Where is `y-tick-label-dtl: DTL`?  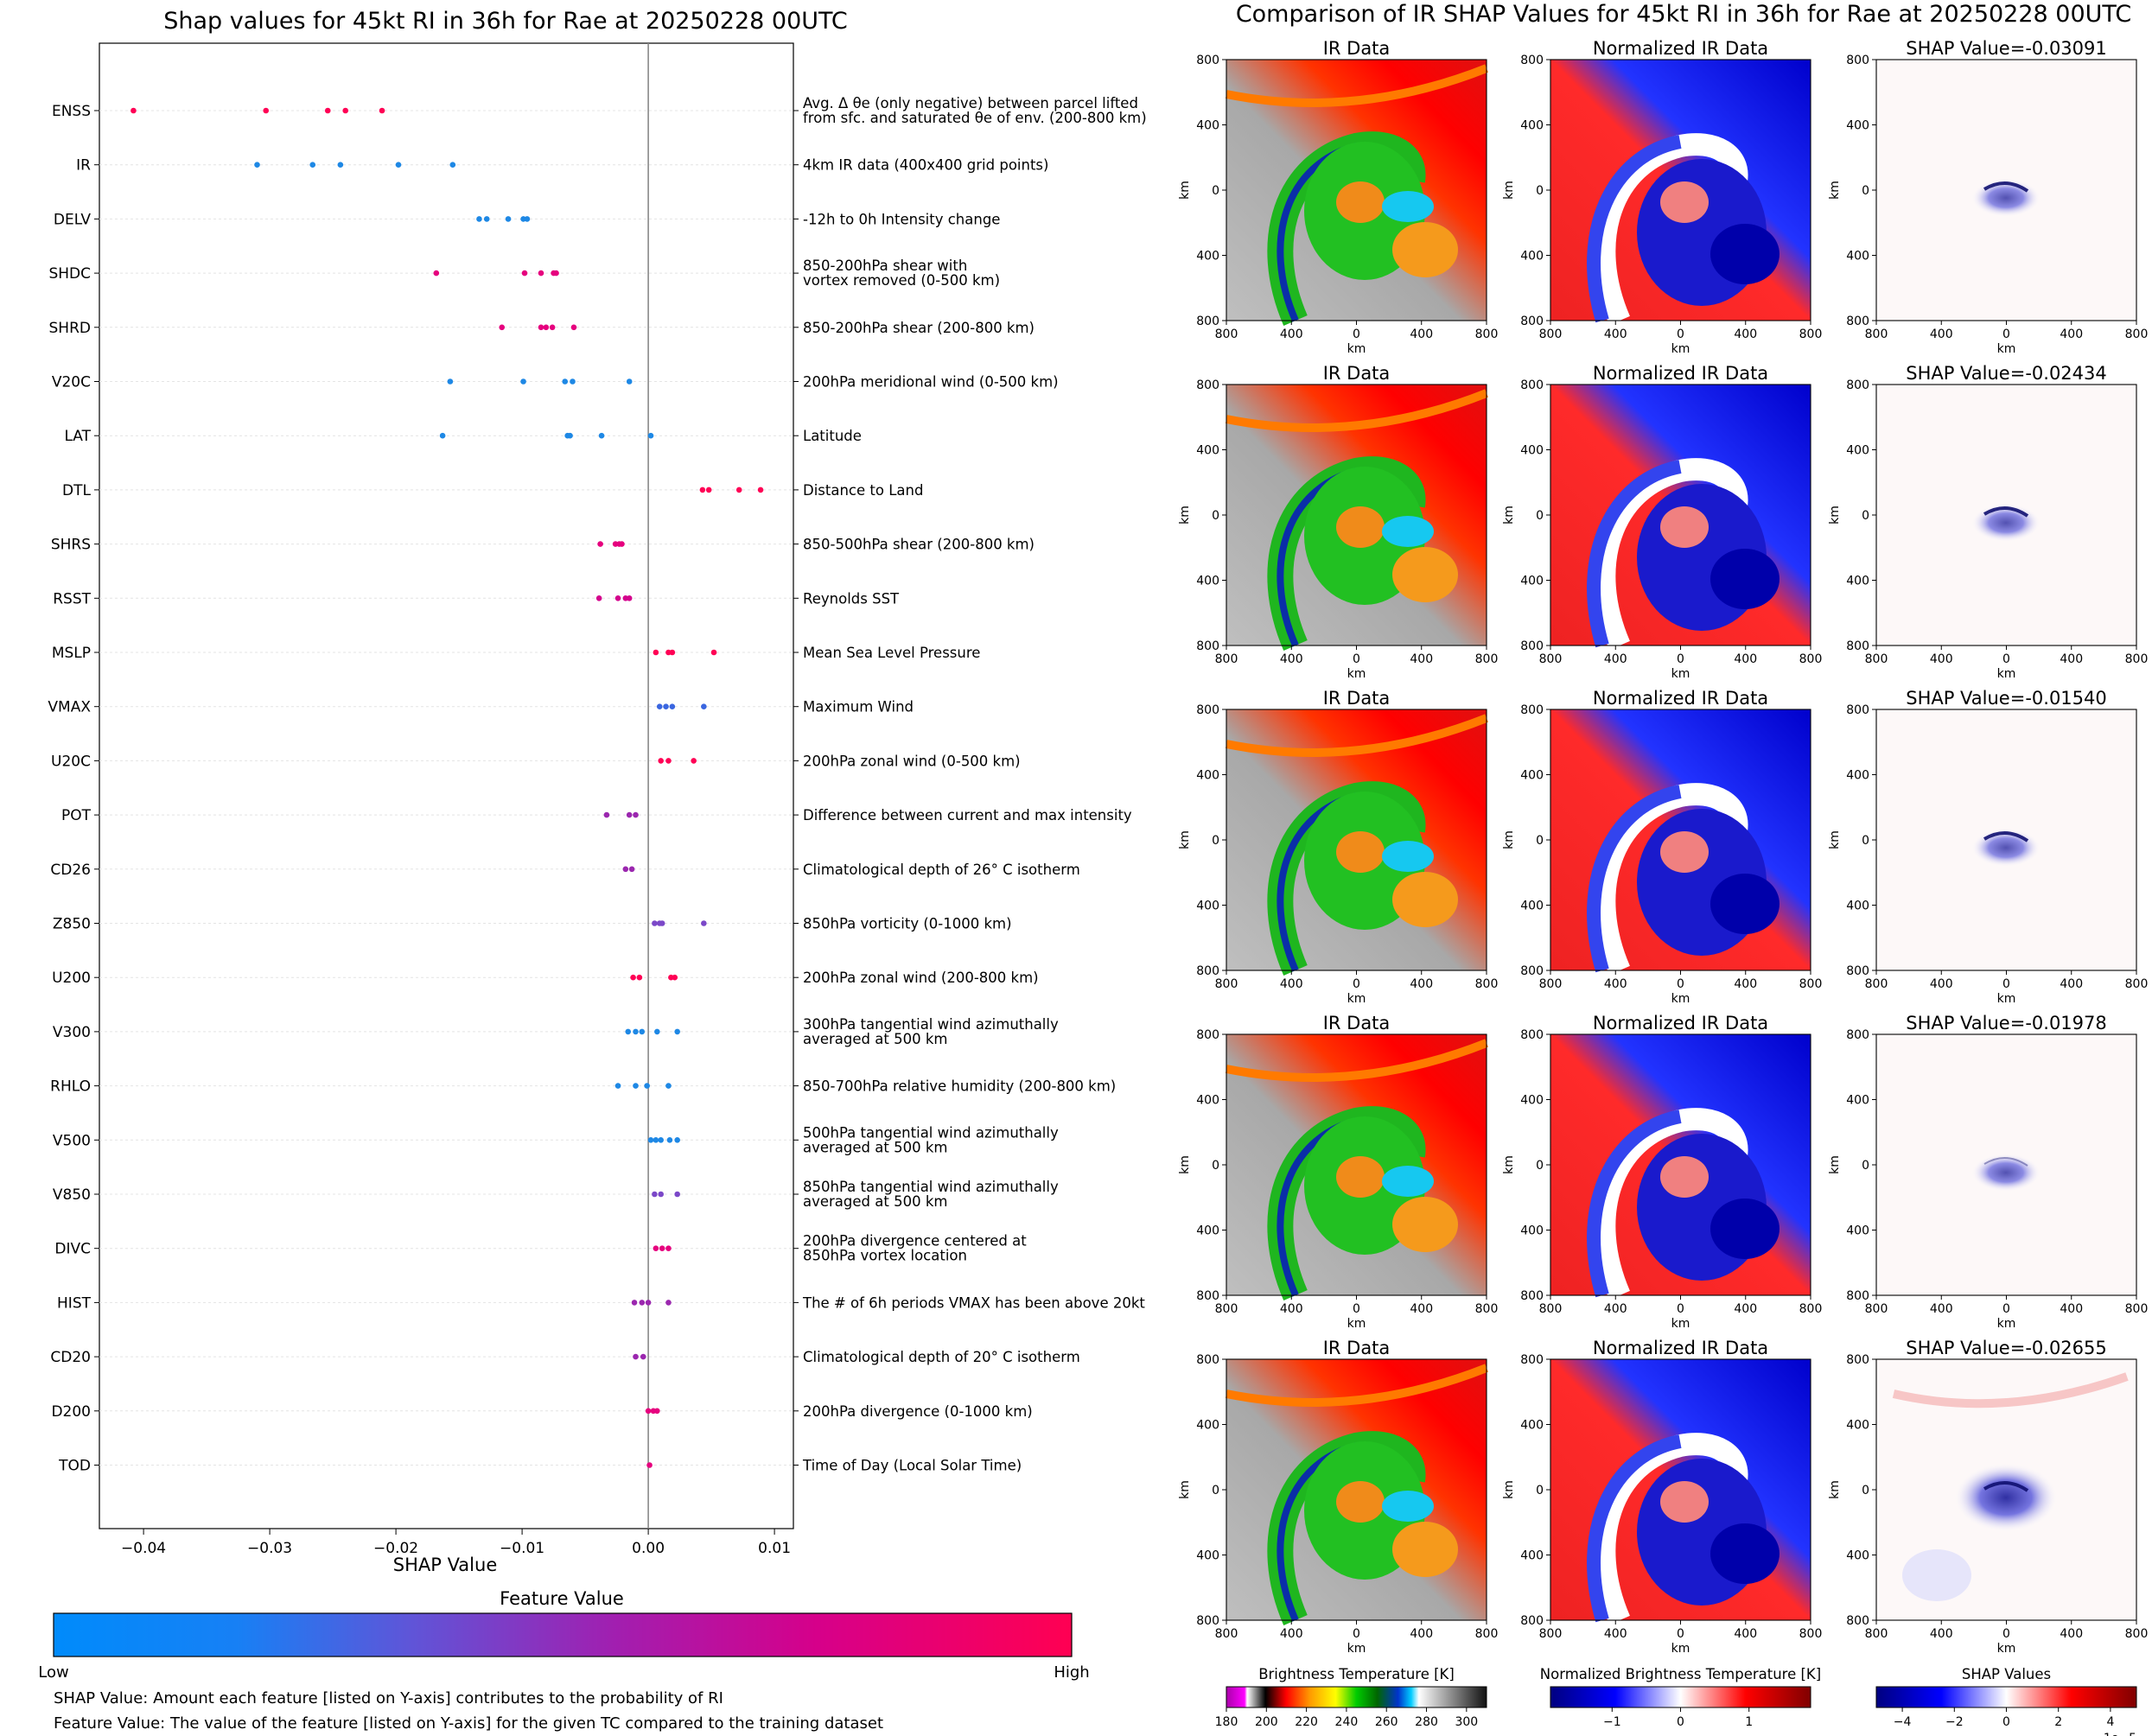
y-tick-label-dtl: DTL is located at coordinates (76, 490).